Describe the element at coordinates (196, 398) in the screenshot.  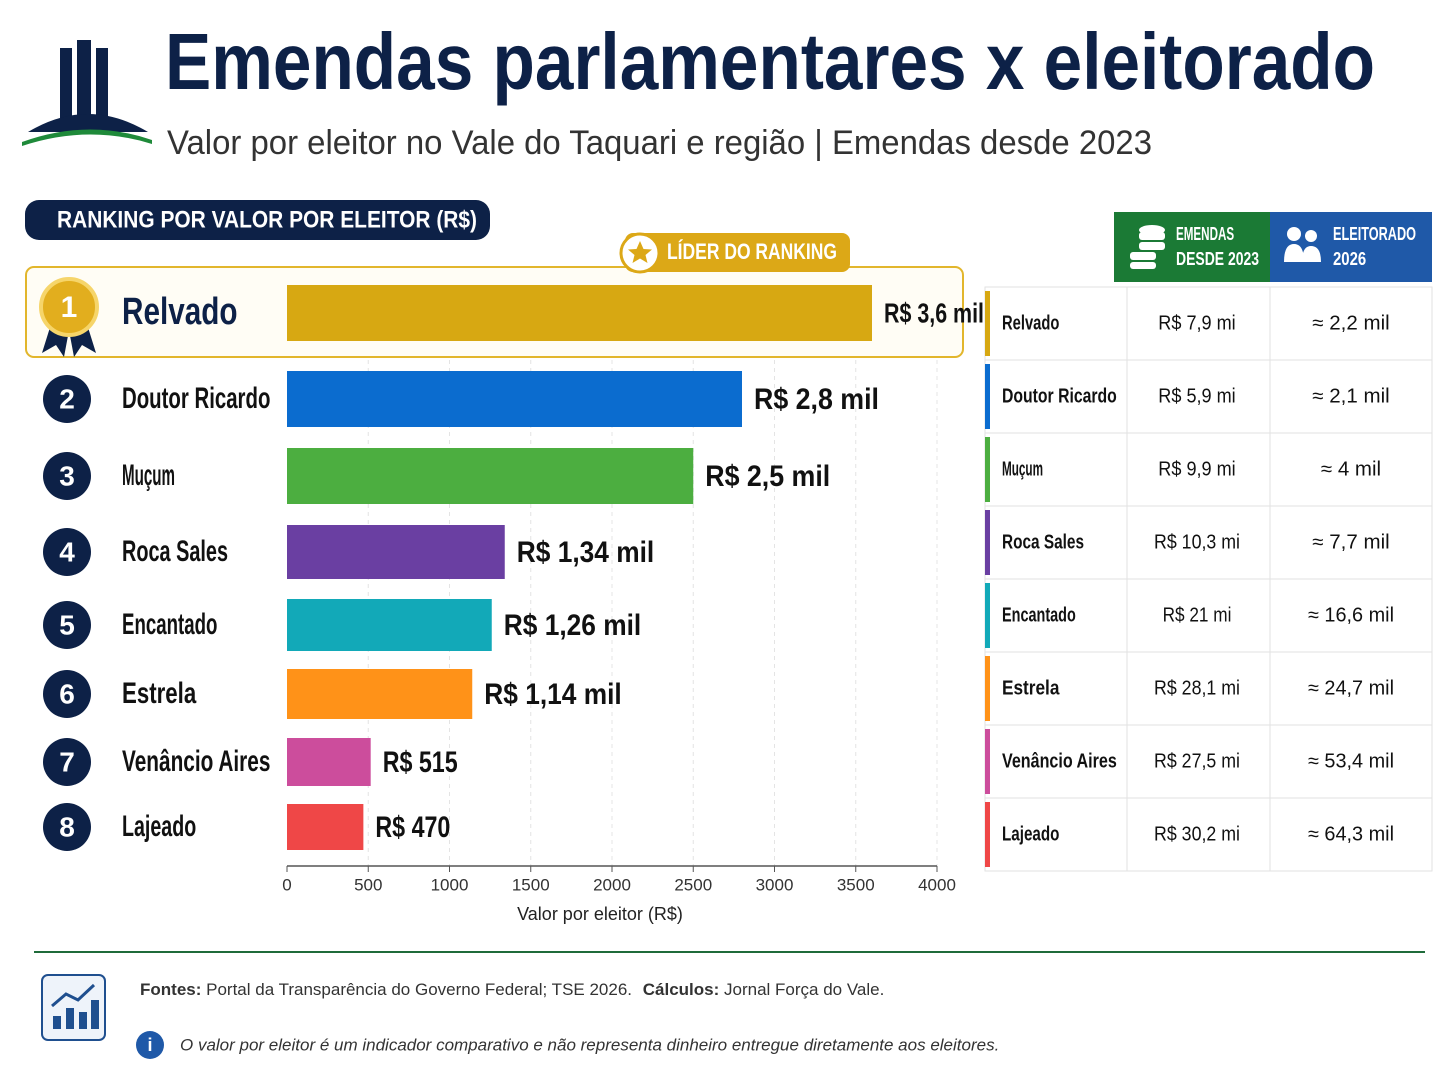
I see `category-label: Doutor Ricardo` at that location.